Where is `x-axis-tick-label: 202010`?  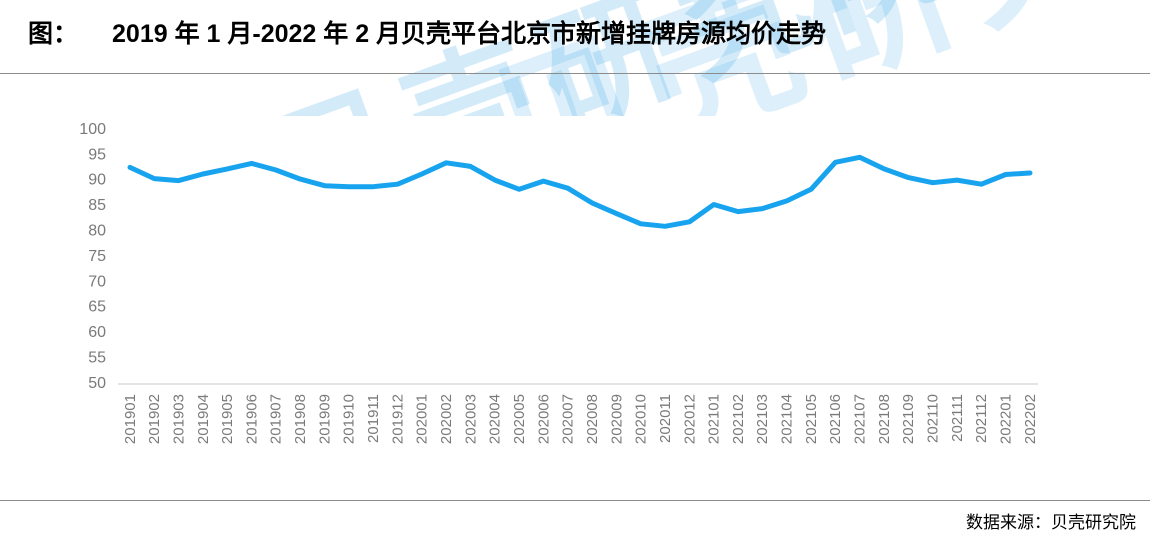 x-axis-tick-label: 202010 is located at coordinates (641, 419).